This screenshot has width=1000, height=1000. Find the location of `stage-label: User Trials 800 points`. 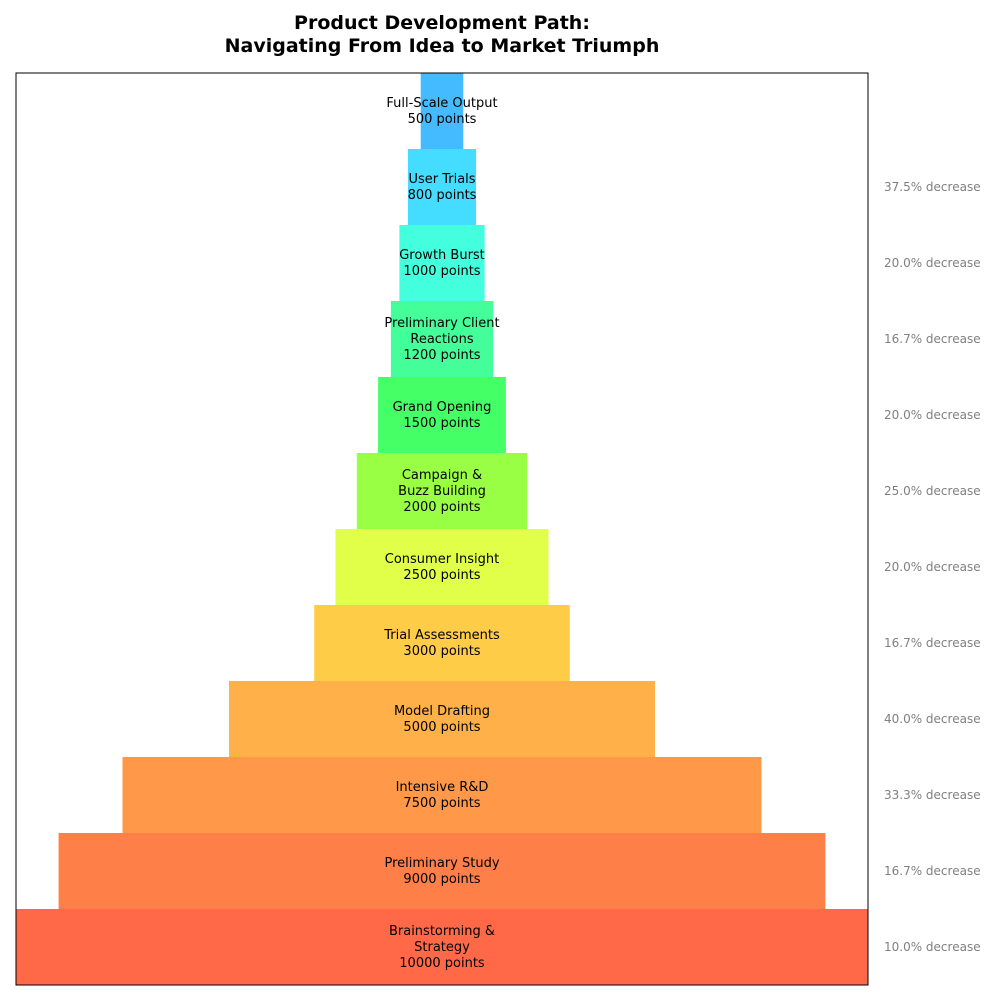

stage-label: User Trials 800 points is located at coordinates (442, 187).